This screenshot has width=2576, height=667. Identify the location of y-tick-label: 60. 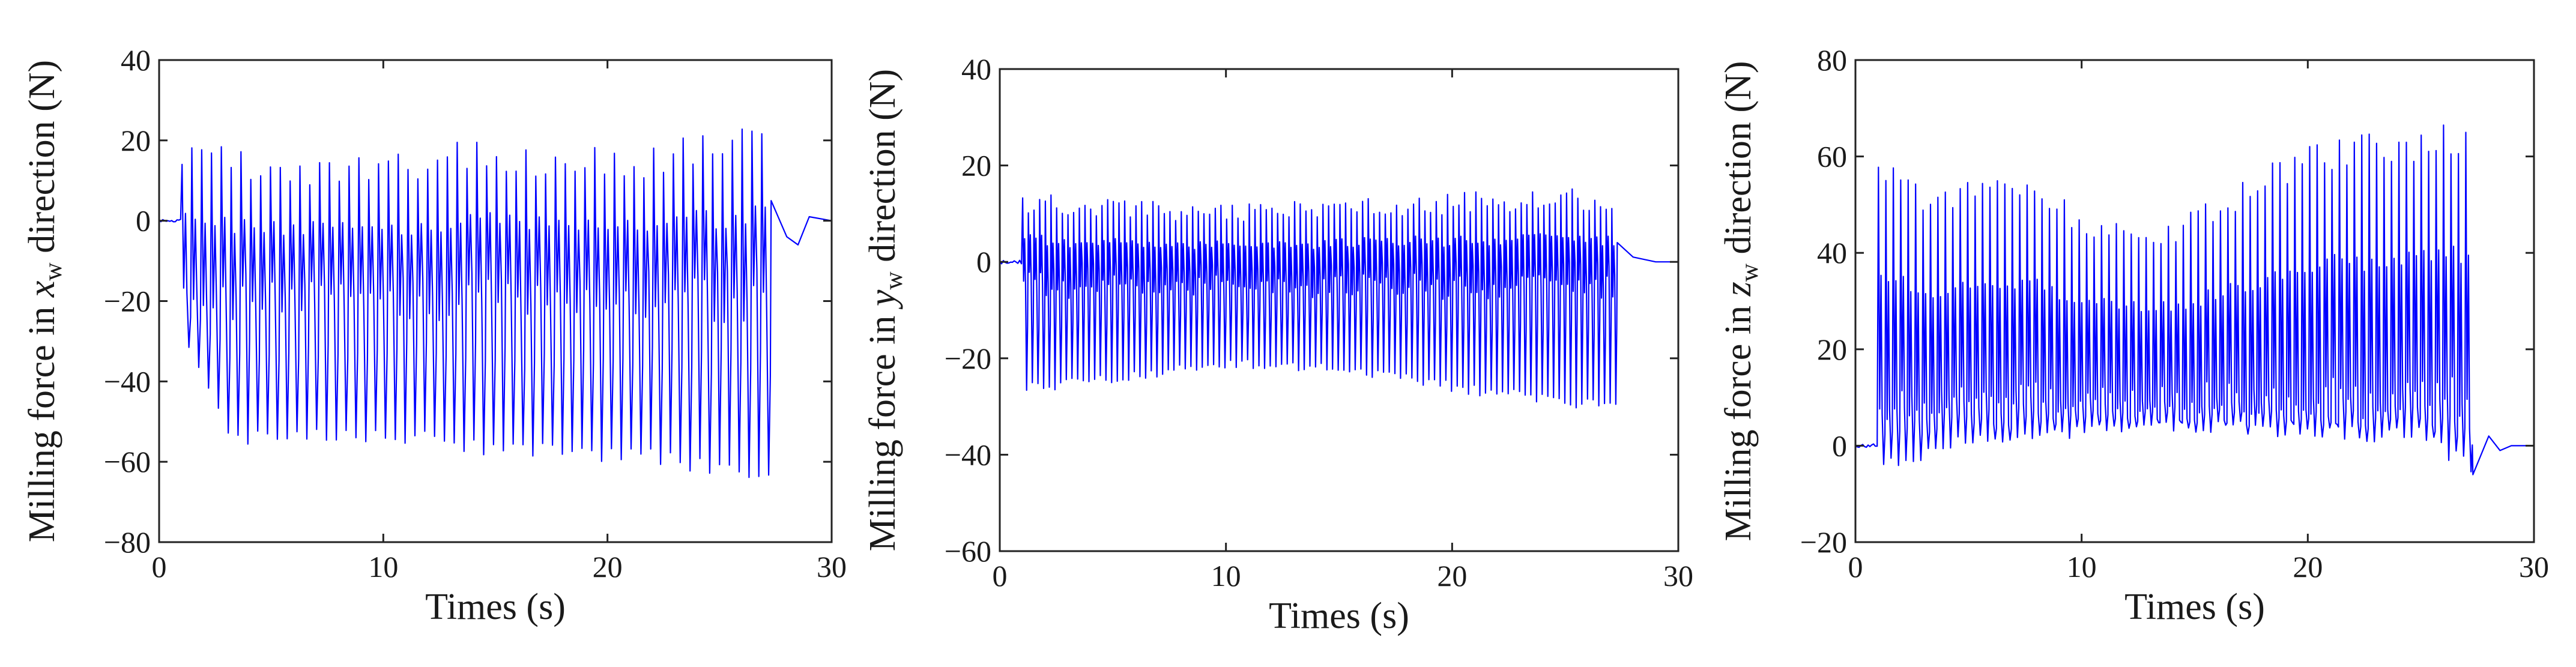
(1832, 157).